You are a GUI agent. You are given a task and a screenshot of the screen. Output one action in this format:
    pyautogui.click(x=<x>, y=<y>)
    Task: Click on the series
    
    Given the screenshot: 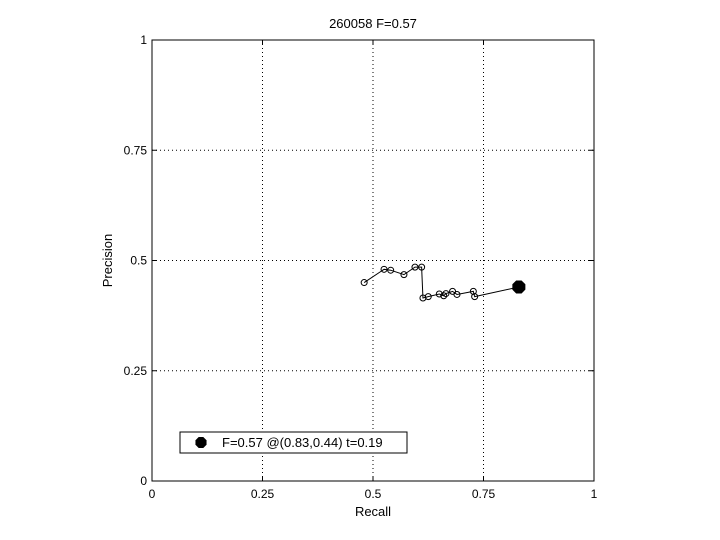 What is the action you would take?
    pyautogui.click(x=443, y=282)
    